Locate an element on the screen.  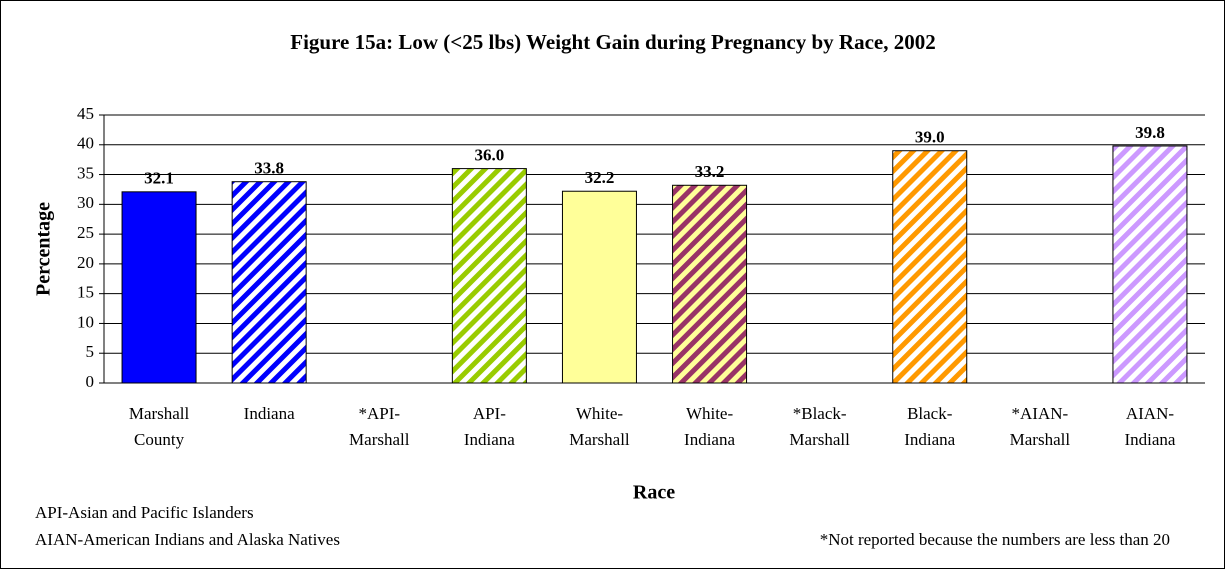
data-label: 32.2 is located at coordinates (600, 177).